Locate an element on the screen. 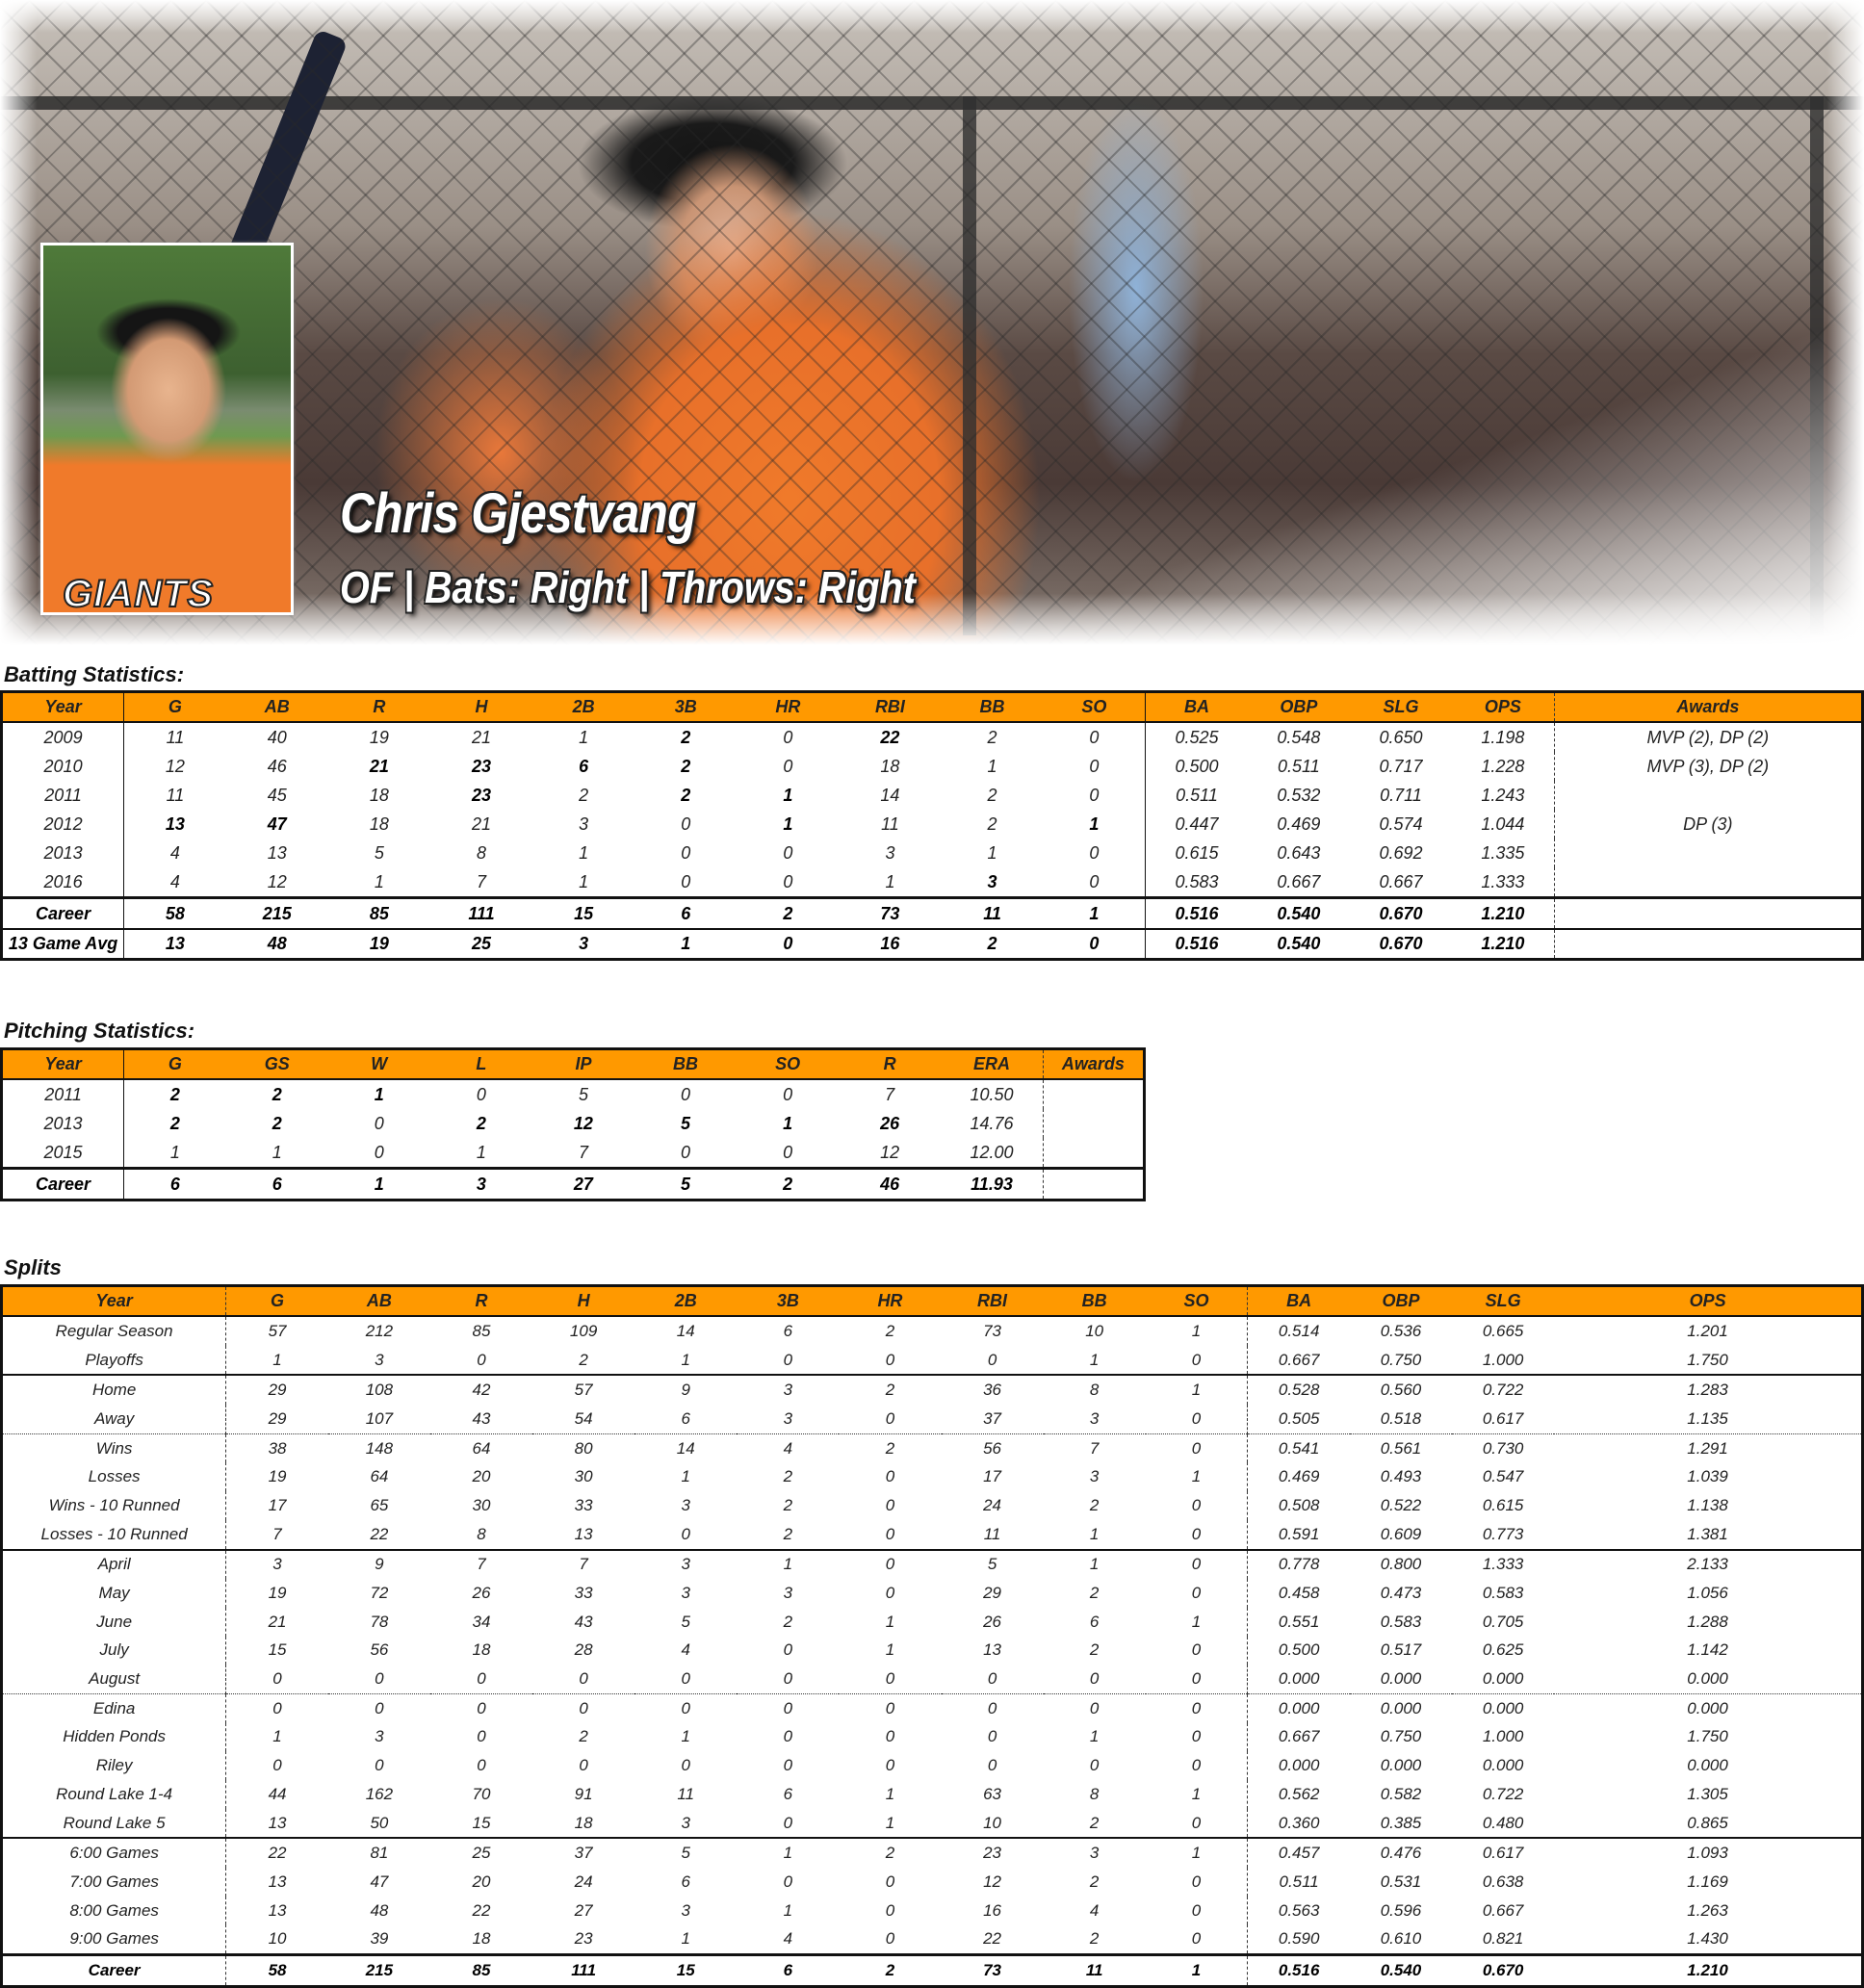 Image resolution: width=1864 pixels, height=1988 pixels. stat-cell: 0.562 is located at coordinates (1299, 1794).